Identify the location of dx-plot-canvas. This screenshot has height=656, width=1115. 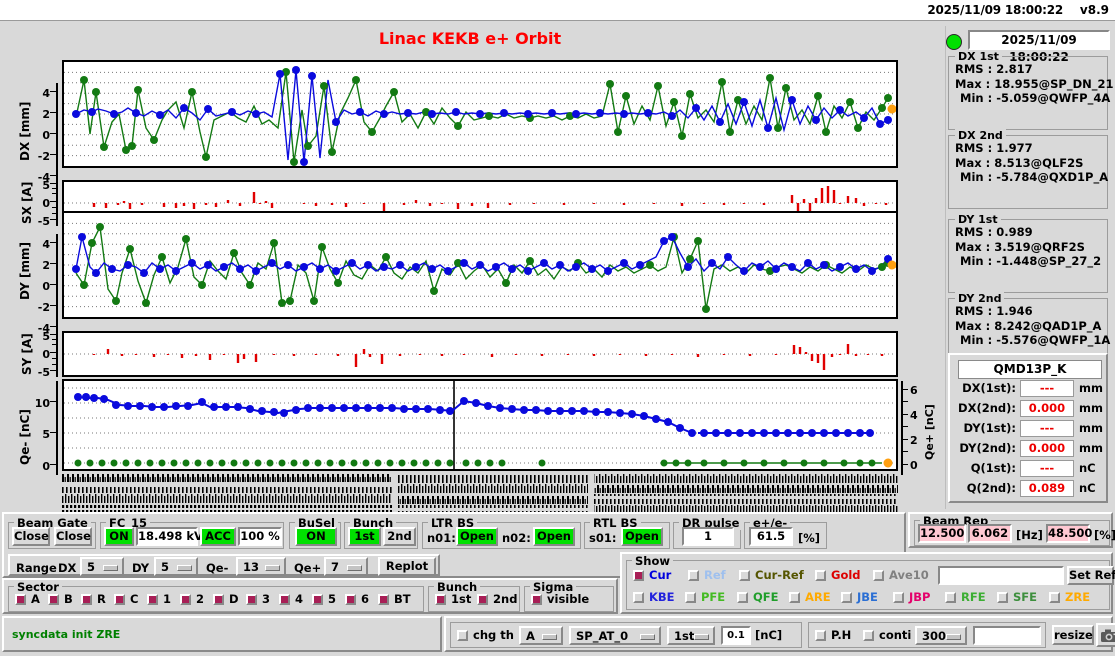
(480, 114).